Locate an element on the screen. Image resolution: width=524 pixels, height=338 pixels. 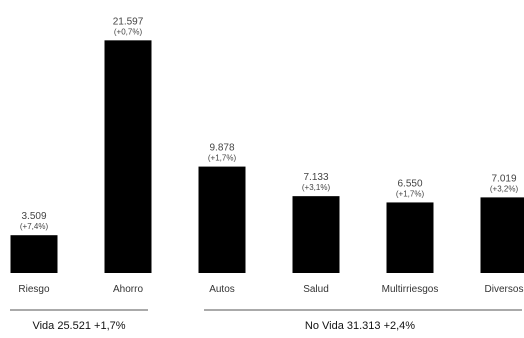
change-label-multirriesgos: (+1,7%) is located at coordinates (410, 193).